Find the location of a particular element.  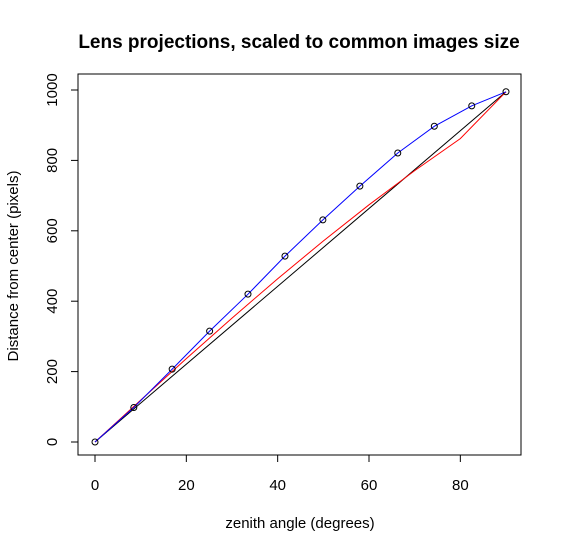

x-tick-label: 20 is located at coordinates (186, 485).